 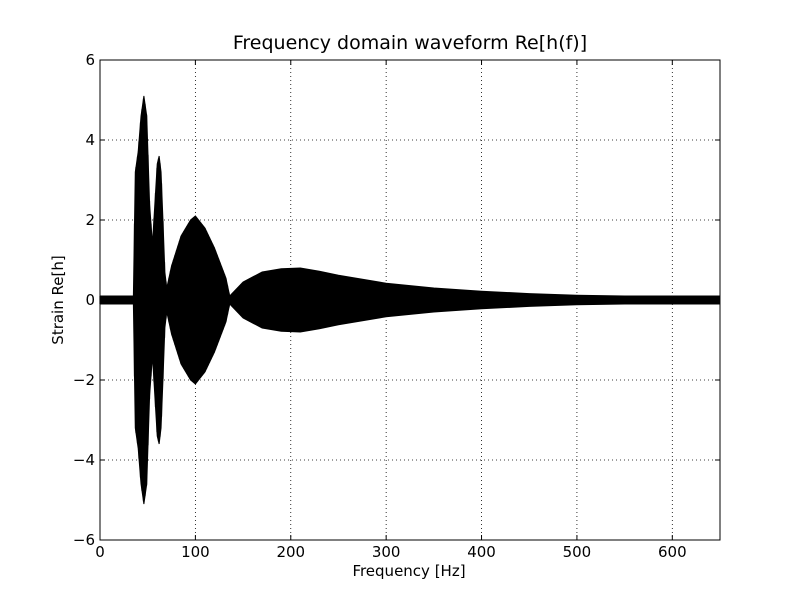 I want to click on y-tick-label: 6, so click(x=90, y=60).